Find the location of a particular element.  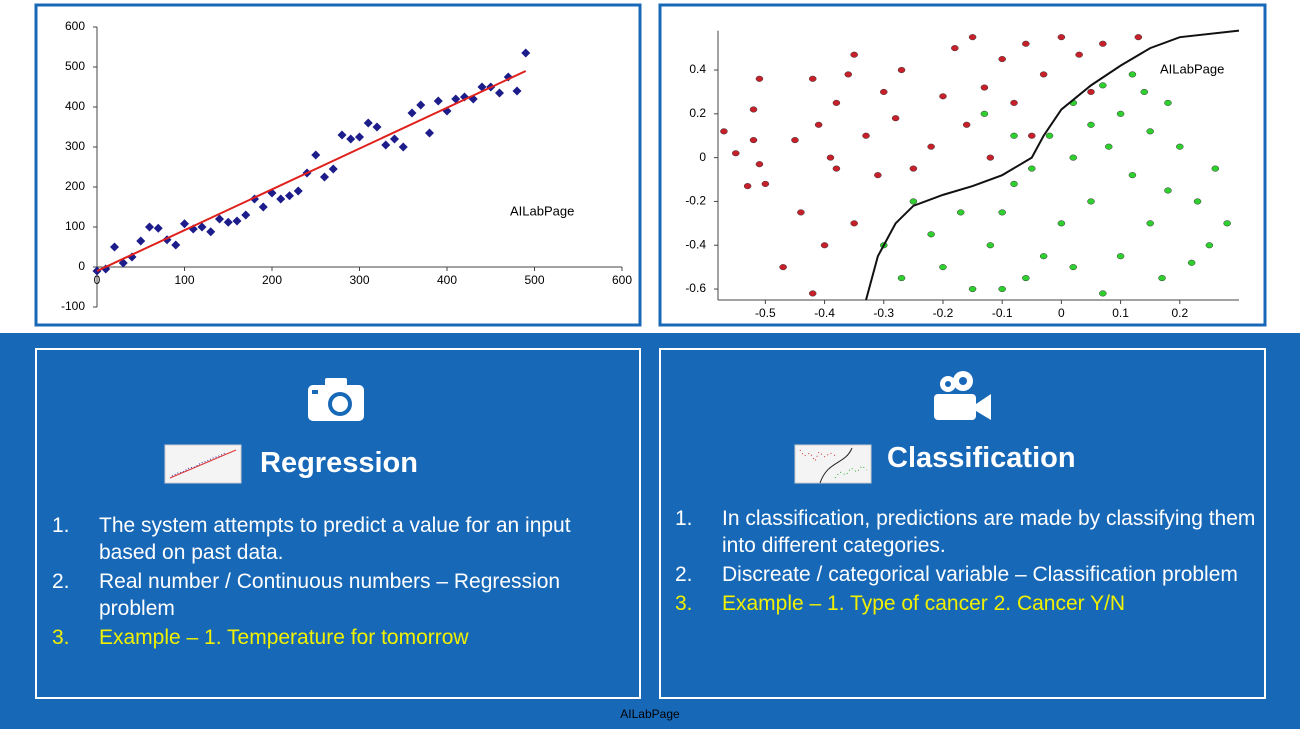

x-tick-label: 600 is located at coordinates (622, 280).